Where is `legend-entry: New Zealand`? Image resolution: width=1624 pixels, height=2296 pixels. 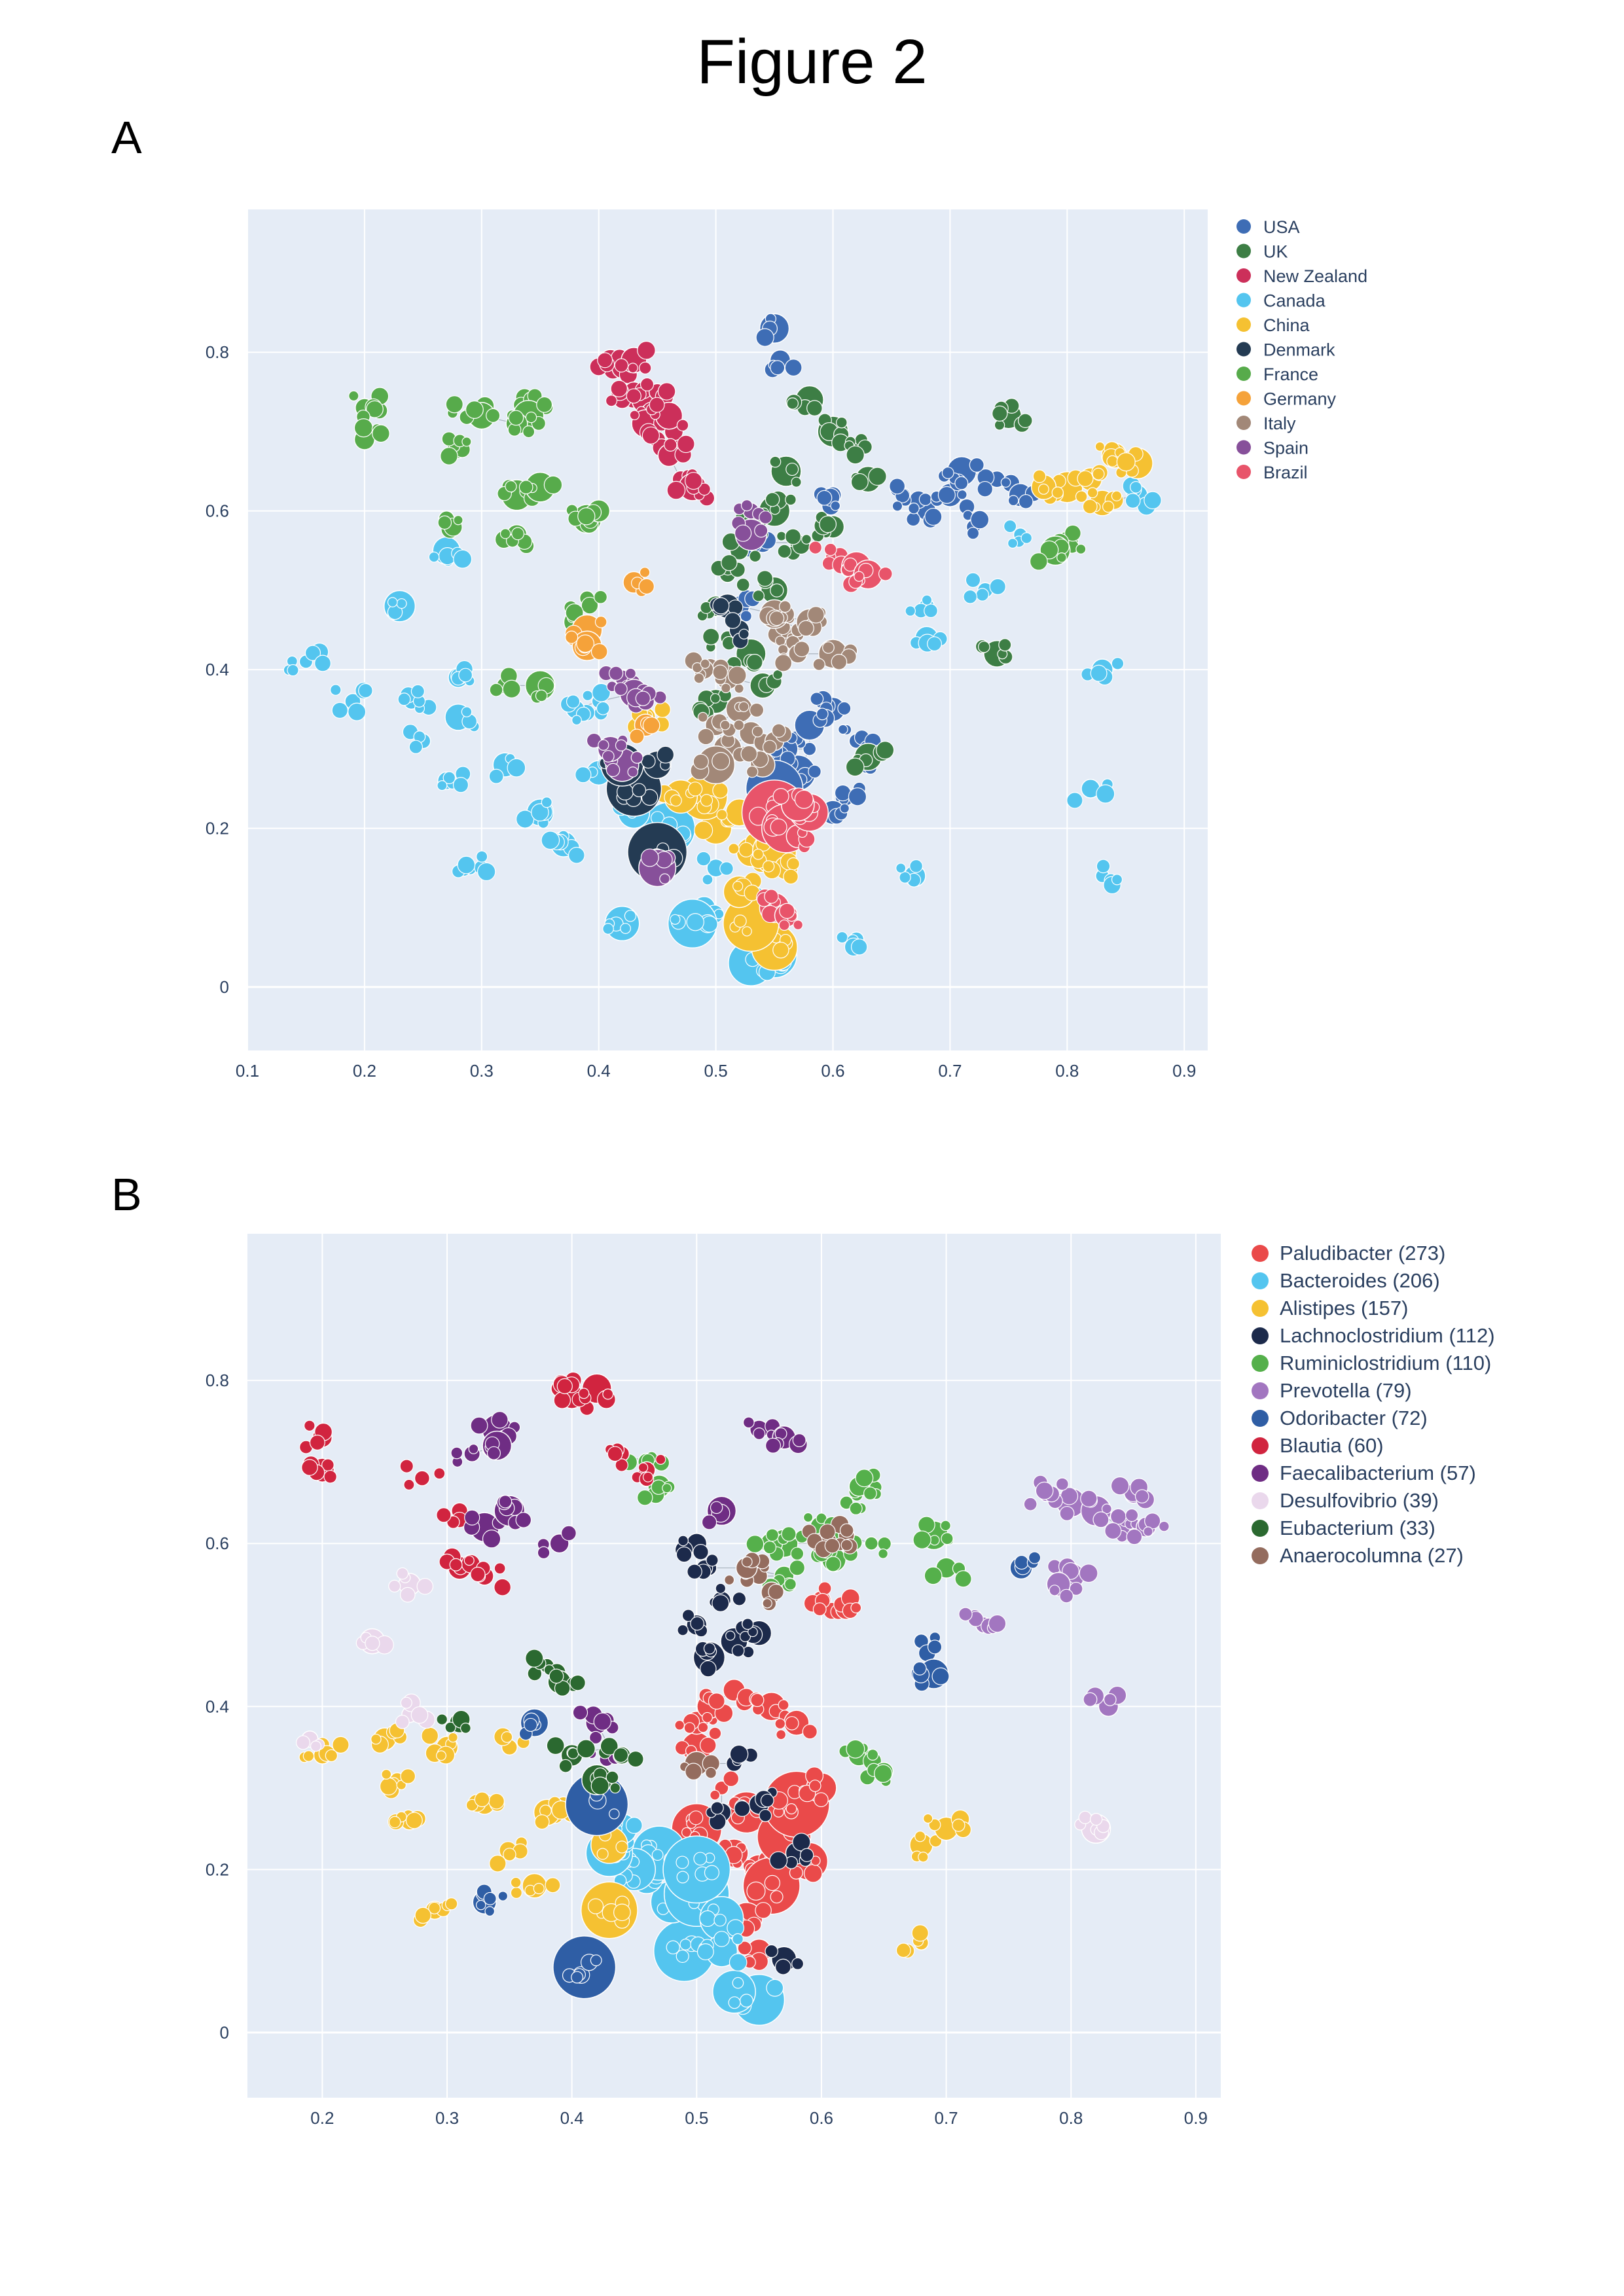
legend-entry: New Zealand is located at coordinates (1315, 276).